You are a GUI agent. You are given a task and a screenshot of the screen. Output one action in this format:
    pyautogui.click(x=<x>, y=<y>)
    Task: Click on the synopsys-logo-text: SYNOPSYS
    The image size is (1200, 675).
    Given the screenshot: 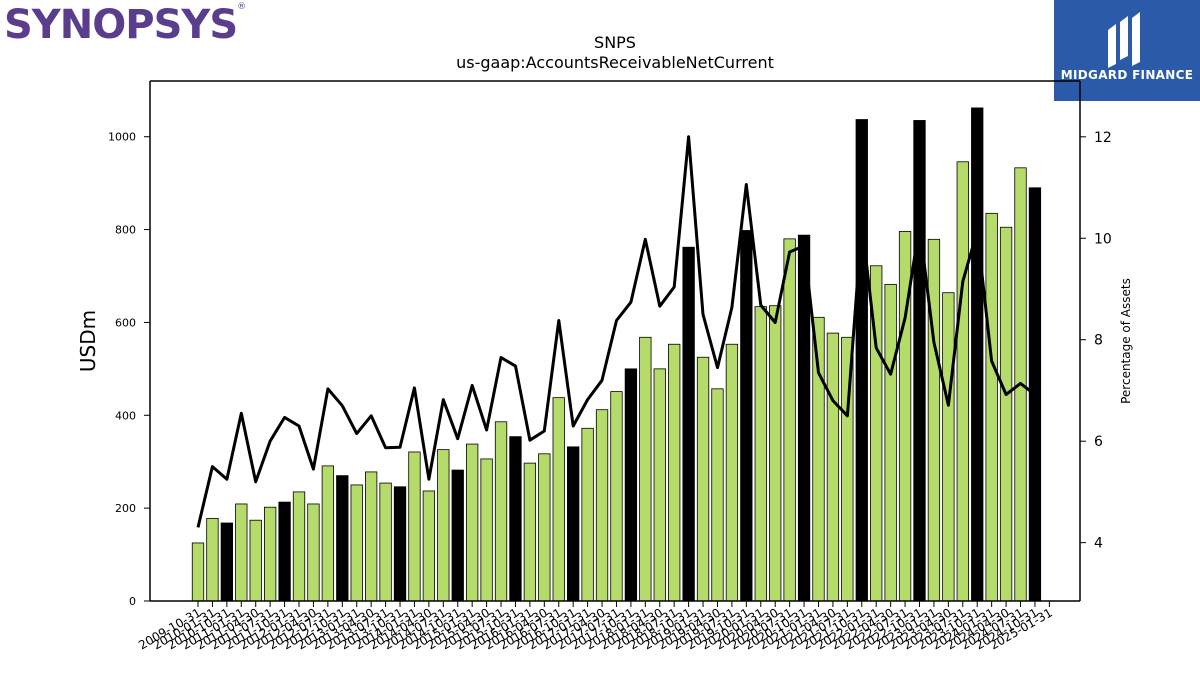 What is the action you would take?
    pyautogui.click(x=121, y=25)
    